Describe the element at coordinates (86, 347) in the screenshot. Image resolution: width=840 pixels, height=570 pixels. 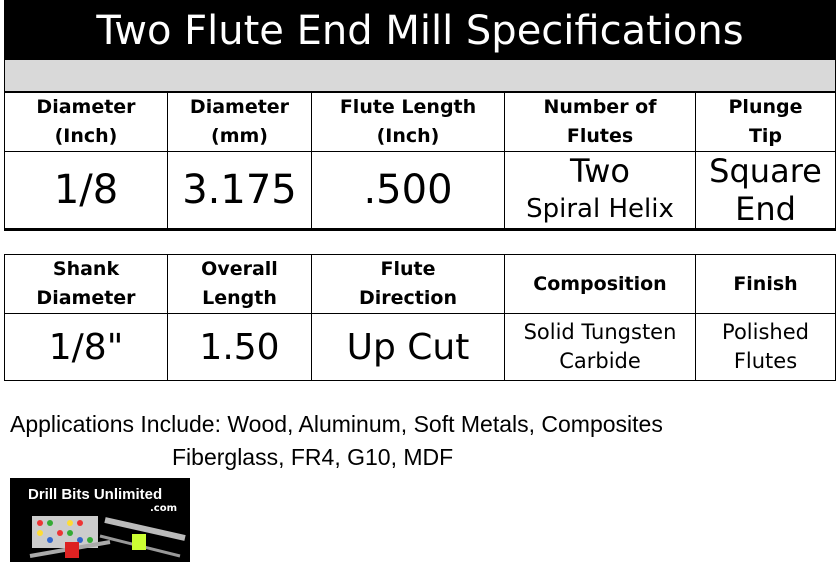
I see `value-shank-diameter: 1/8"` at that location.